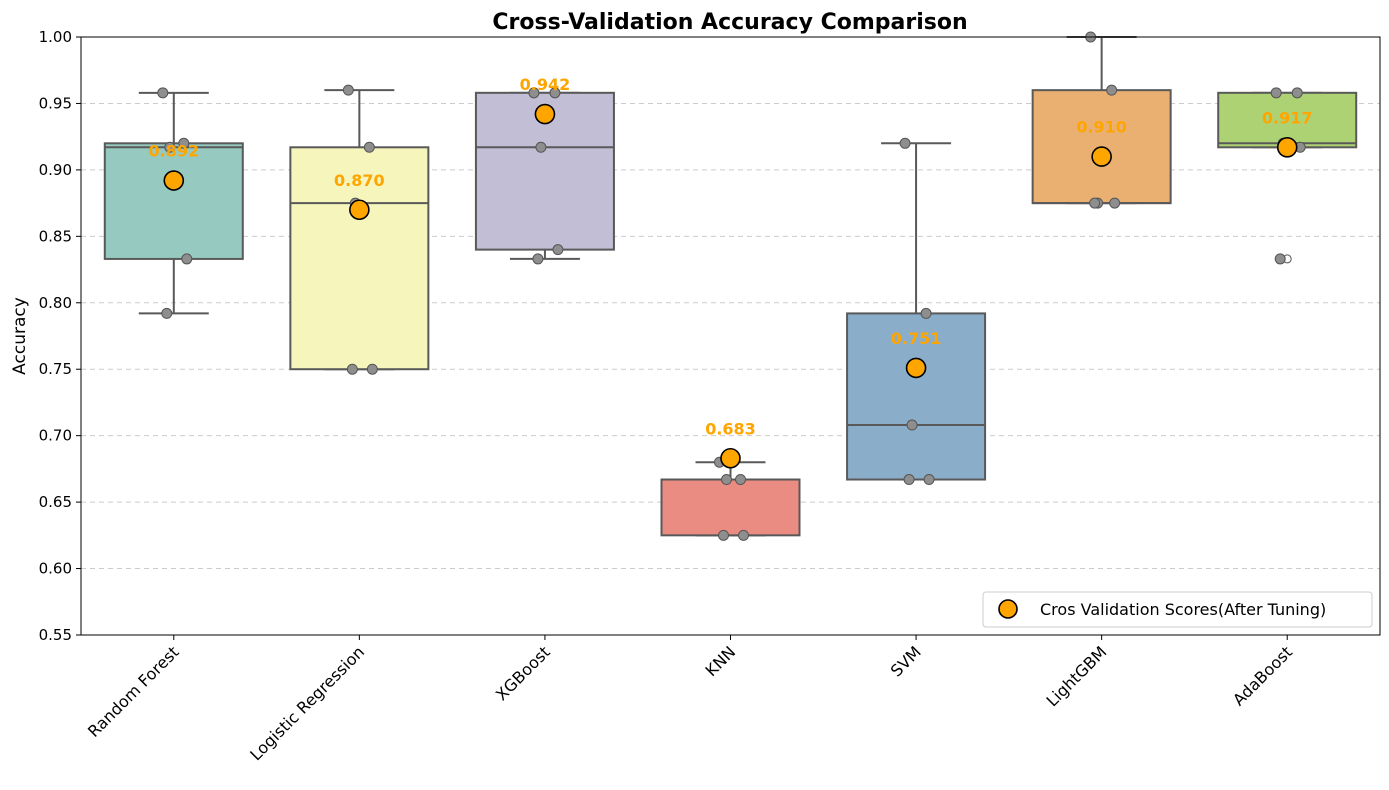  Describe the element at coordinates (1008, 609) in the screenshot. I see `legend-marker` at that location.